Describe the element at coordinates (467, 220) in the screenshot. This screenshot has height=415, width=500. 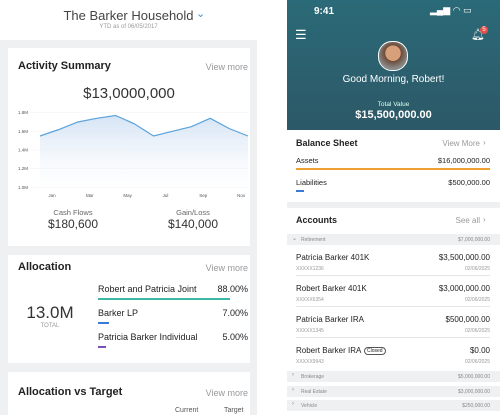
I see `accounts-link: See all` at that location.